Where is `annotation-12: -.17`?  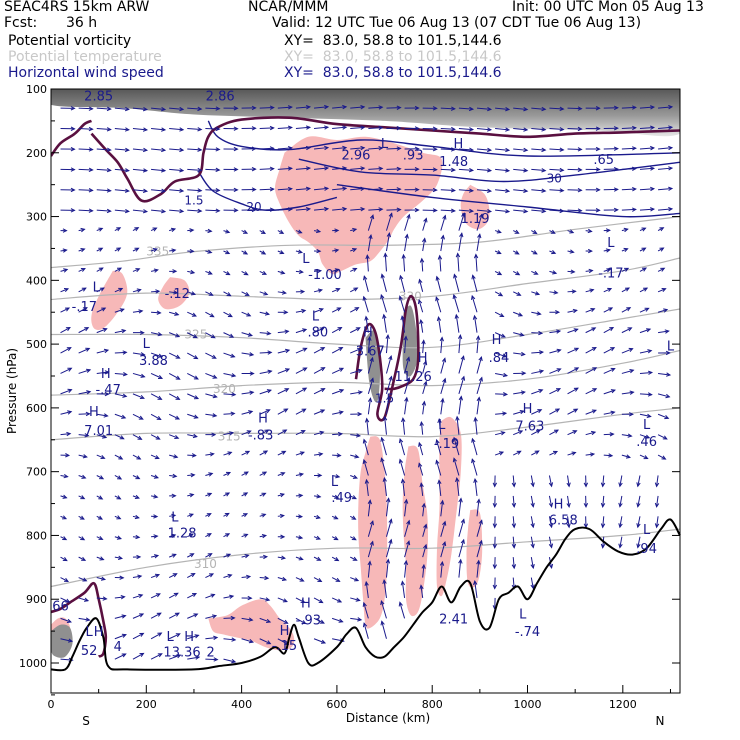 annotation-12: -.17 is located at coordinates (610, 274).